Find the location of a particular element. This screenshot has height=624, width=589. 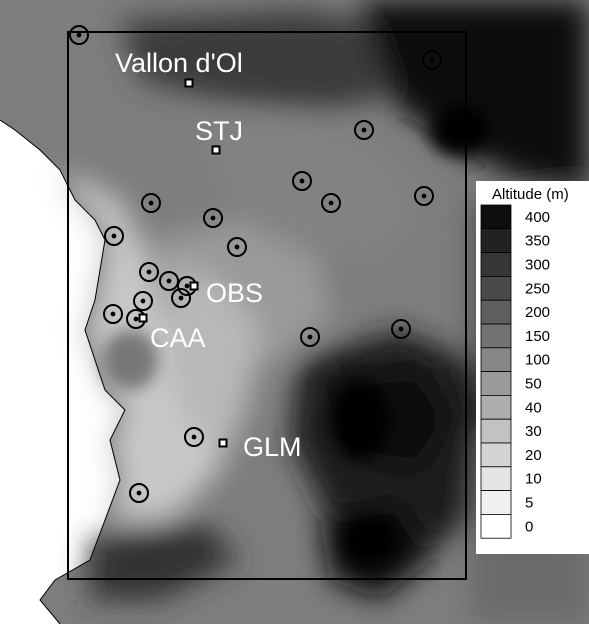

site-label-caa: CAA is located at coordinates (178, 338).